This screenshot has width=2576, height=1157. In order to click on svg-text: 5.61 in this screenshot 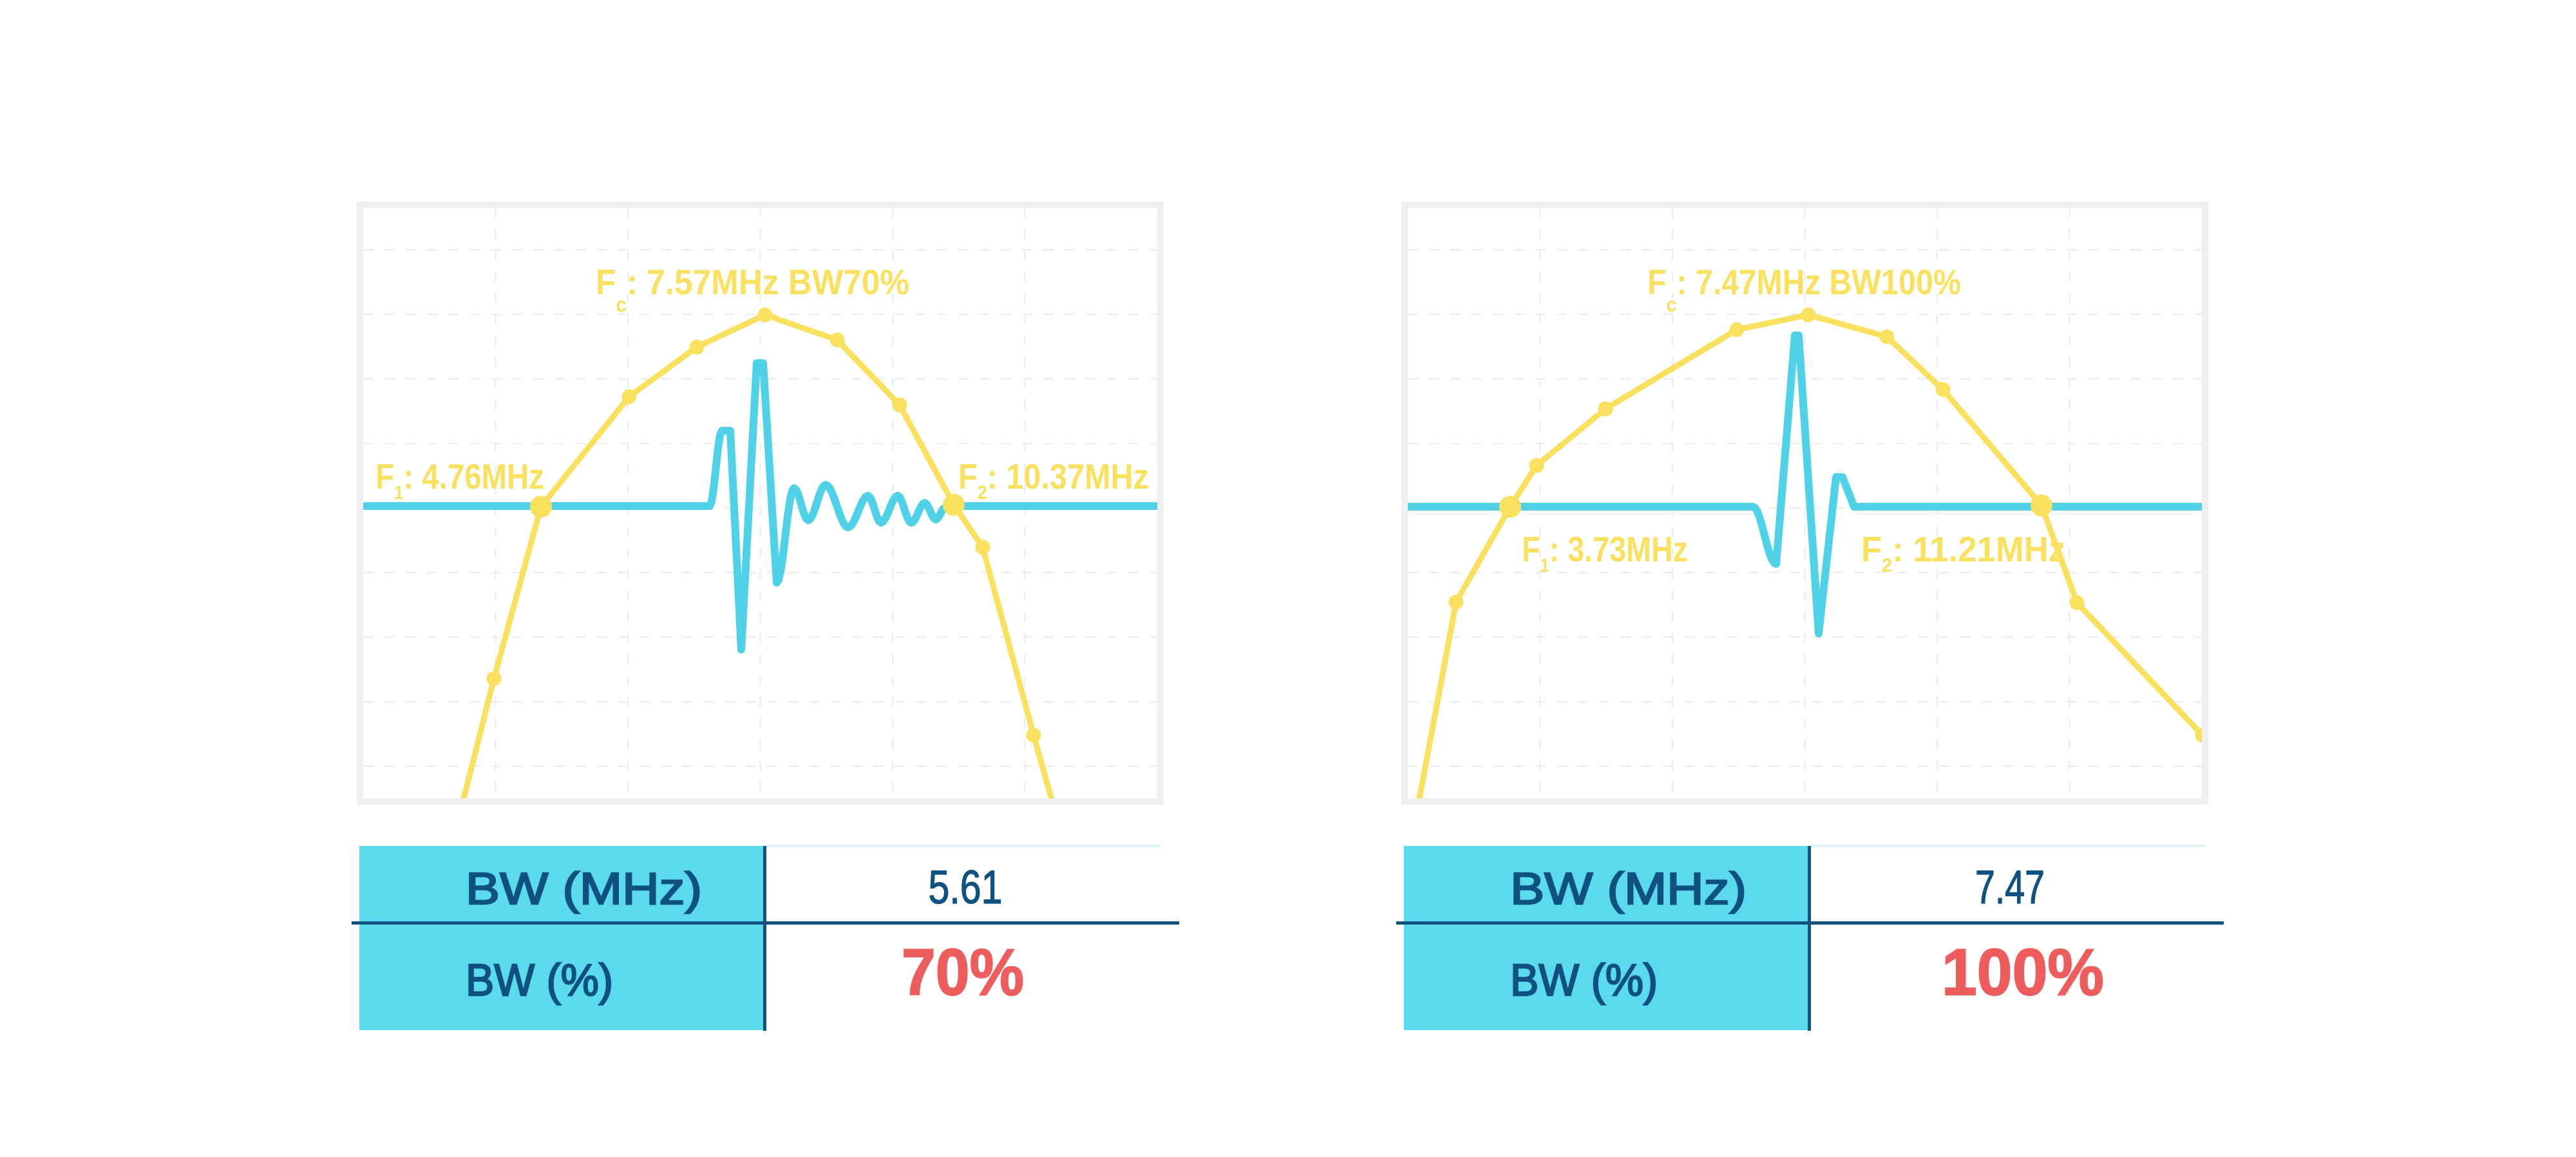, I will do `click(966, 887)`.